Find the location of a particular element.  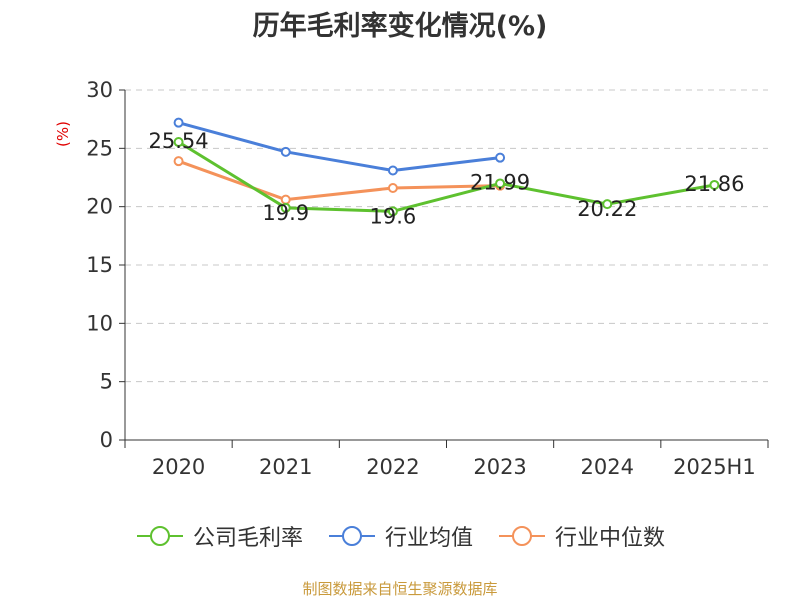

legend-item-industry-avg: 行业均值 is located at coordinates (400, 536).